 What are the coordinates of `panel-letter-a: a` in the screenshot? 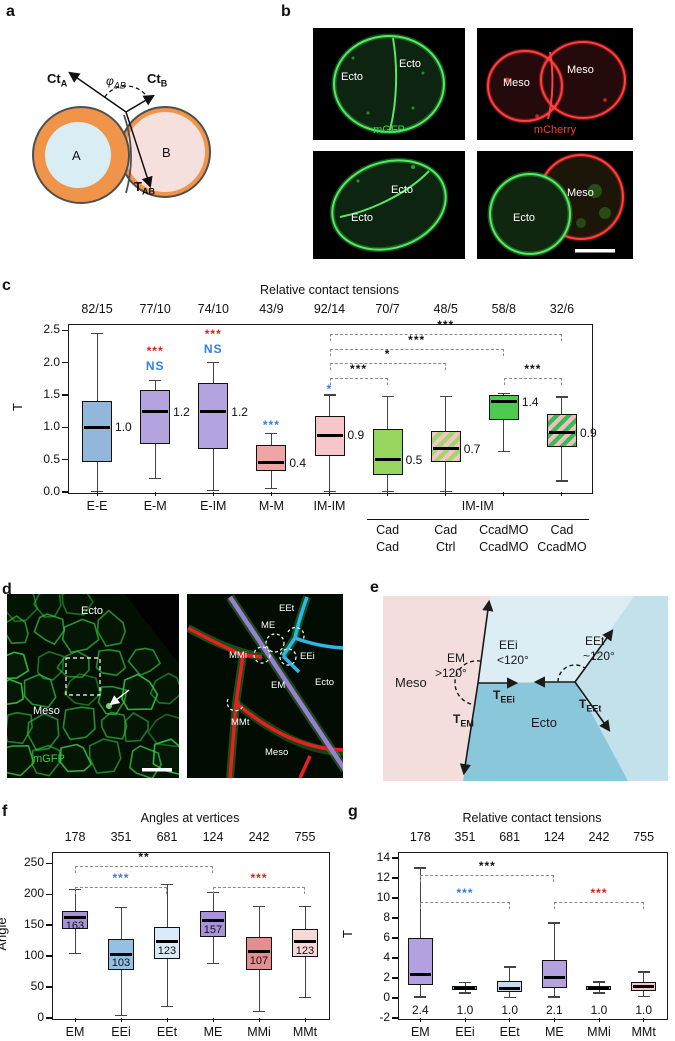 It's located at (10, 11).